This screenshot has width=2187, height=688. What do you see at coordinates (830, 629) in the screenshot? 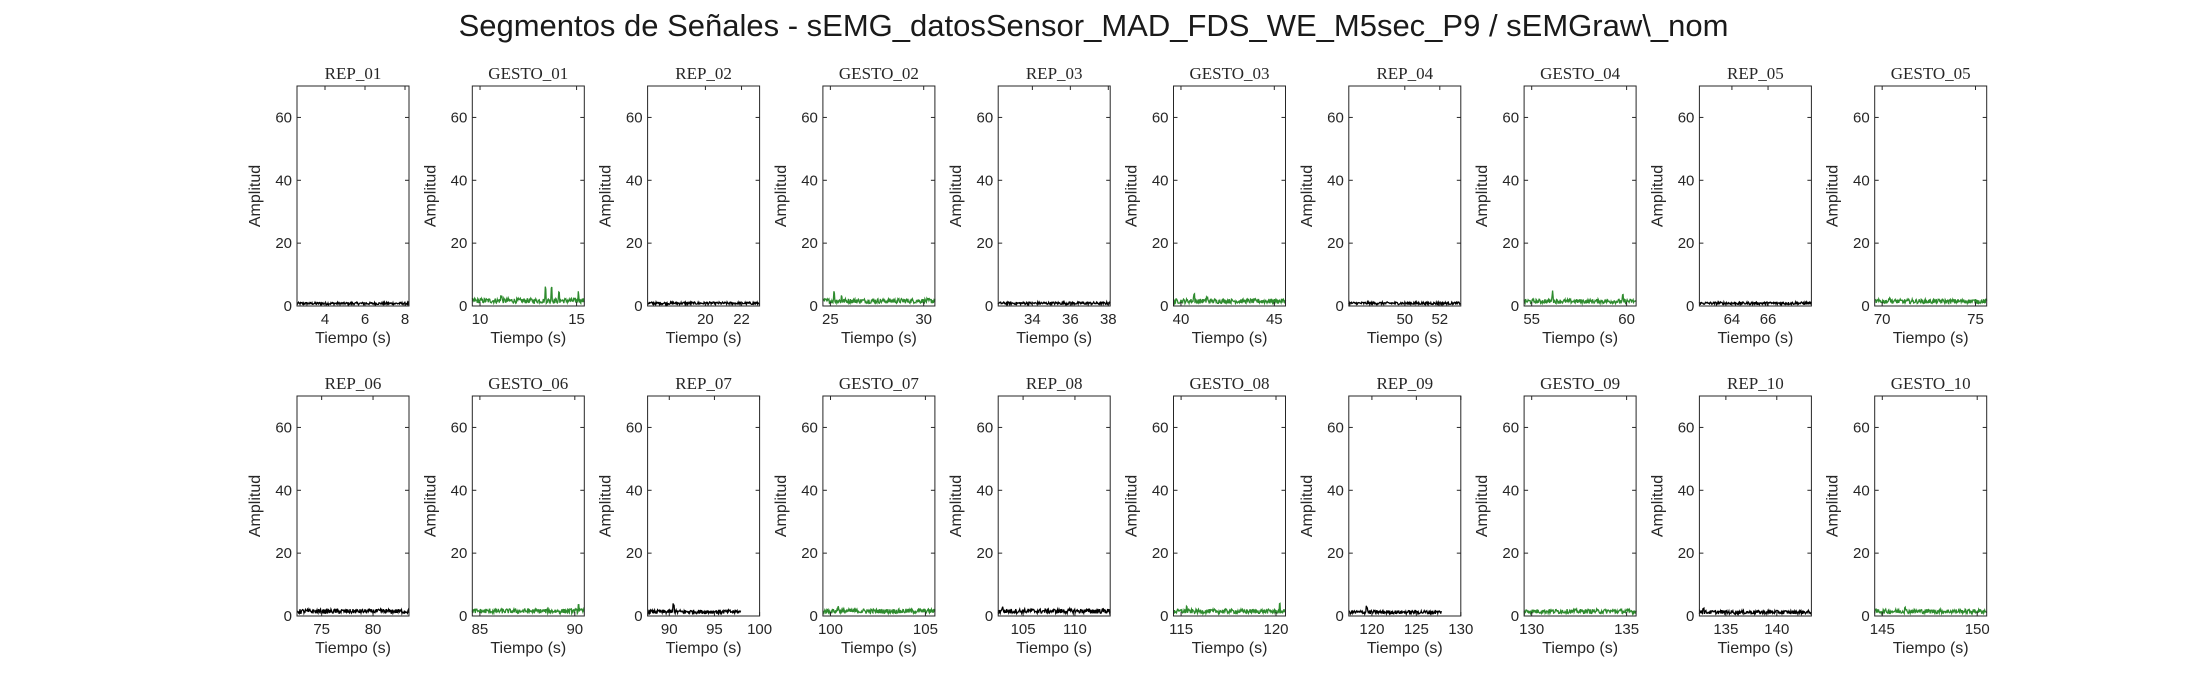
I see `x-tick-label: 100` at bounding box center [830, 629].